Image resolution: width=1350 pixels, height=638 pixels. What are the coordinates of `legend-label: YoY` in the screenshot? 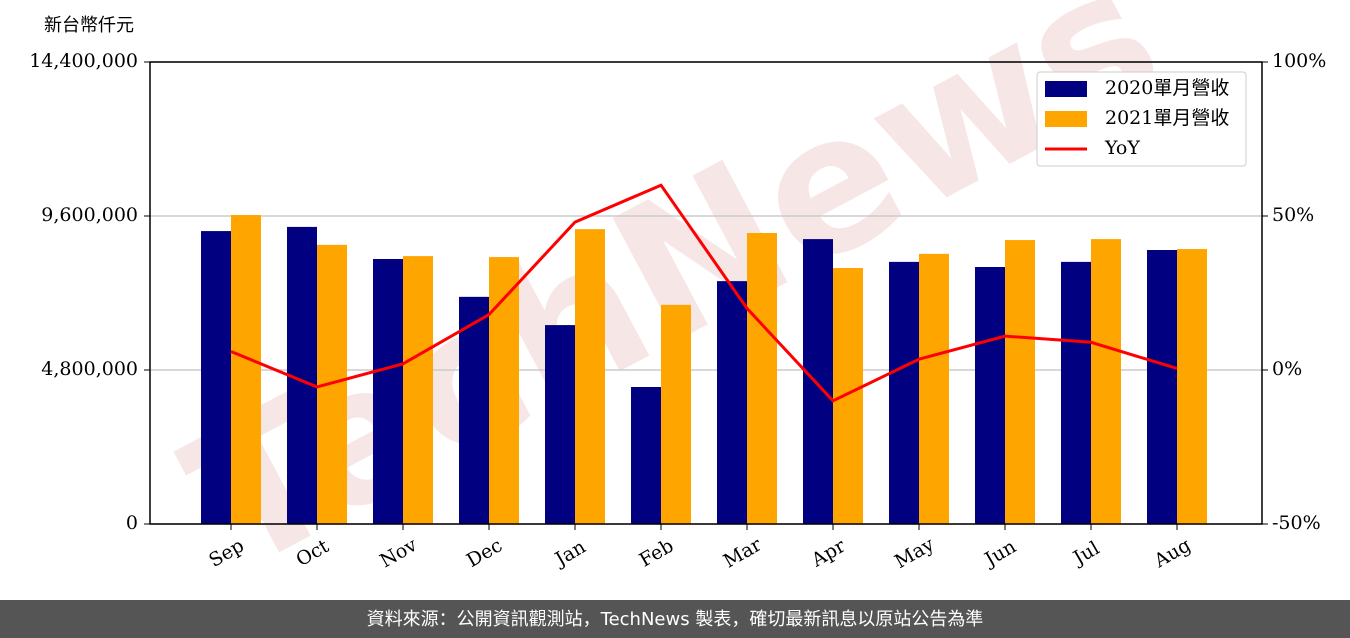 It's located at (1122, 148).